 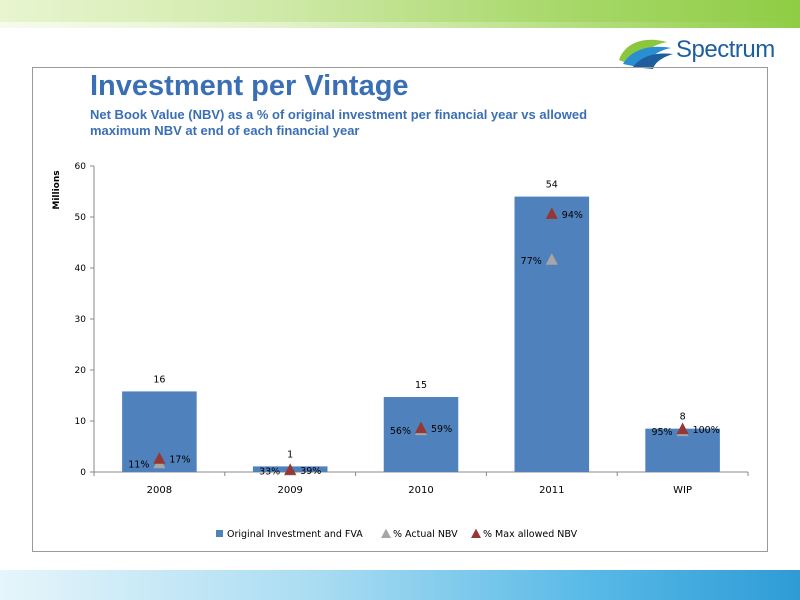 I want to click on y-tick-label: 0, so click(x=83, y=473).